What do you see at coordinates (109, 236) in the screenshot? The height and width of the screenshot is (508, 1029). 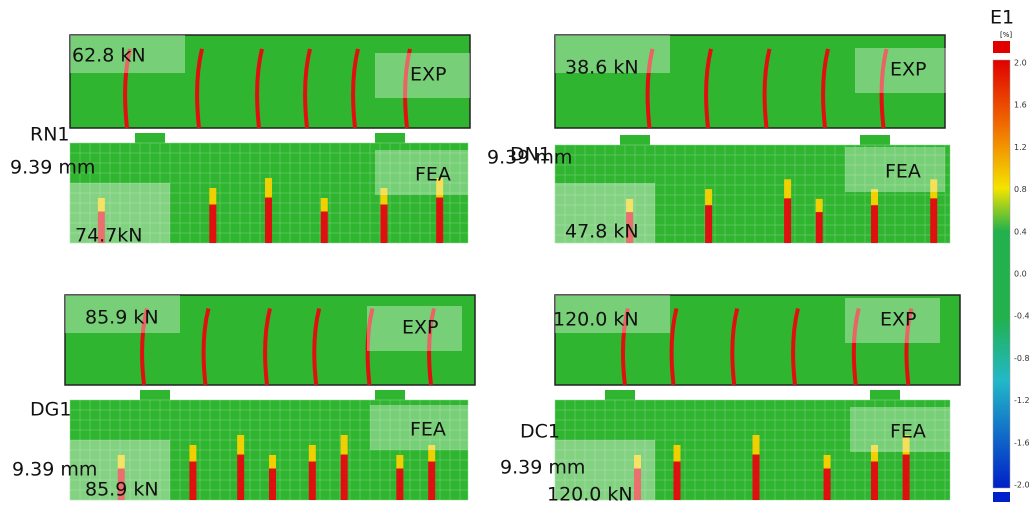 I see `fea-load: 74.7kN` at bounding box center [109, 236].